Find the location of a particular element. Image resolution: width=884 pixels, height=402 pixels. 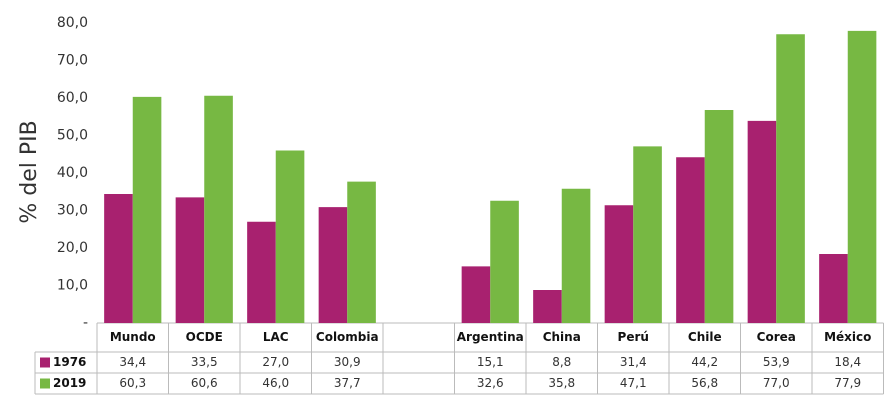

x-tick-label: OCDE is located at coordinates (204, 337).